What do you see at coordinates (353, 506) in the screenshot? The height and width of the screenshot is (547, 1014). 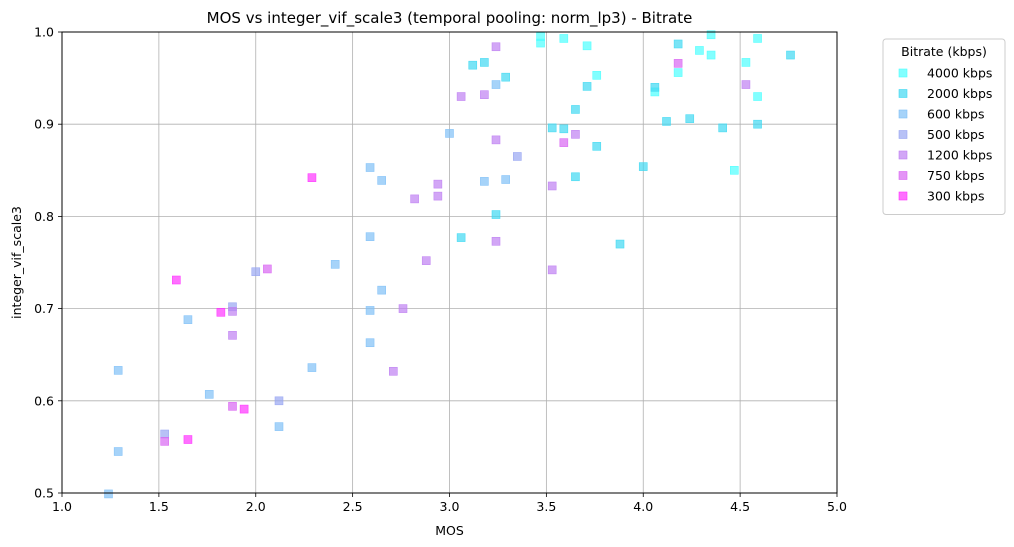 I see `x-tick-label: 2.5` at bounding box center [353, 506].